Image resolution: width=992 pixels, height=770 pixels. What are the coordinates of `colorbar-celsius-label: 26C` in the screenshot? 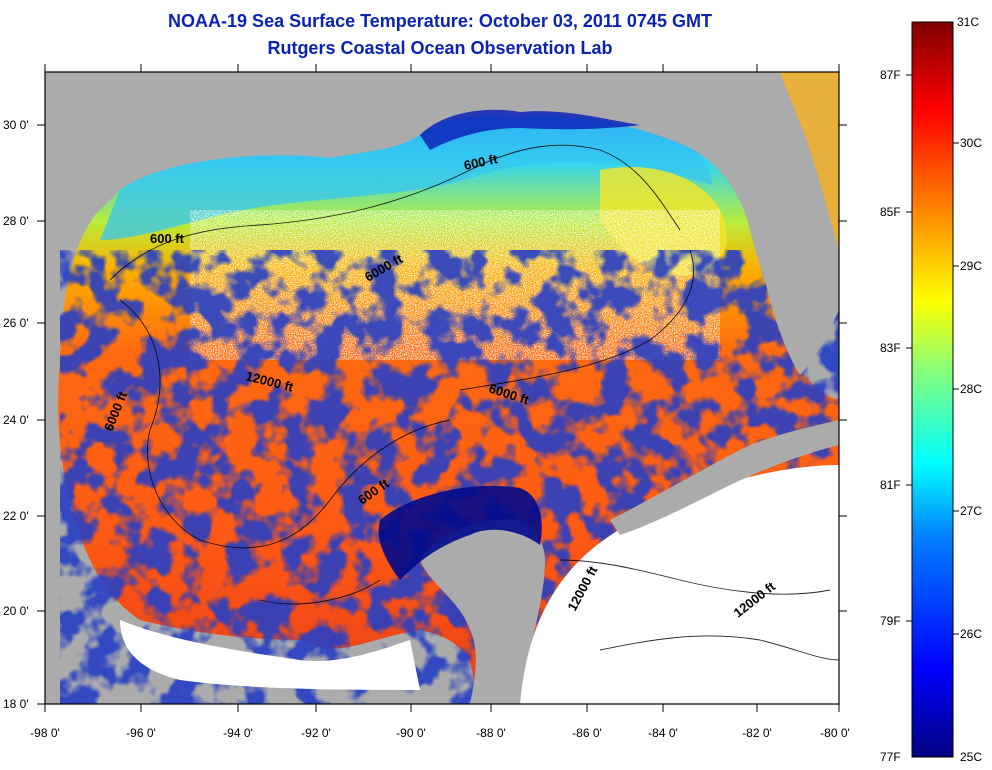 It's located at (971, 634).